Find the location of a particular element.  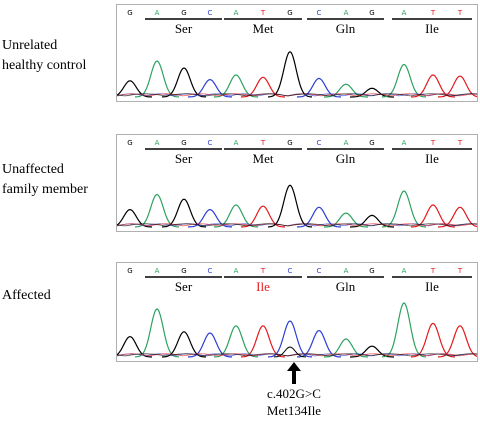

label-line2: family member is located at coordinates (45, 189).